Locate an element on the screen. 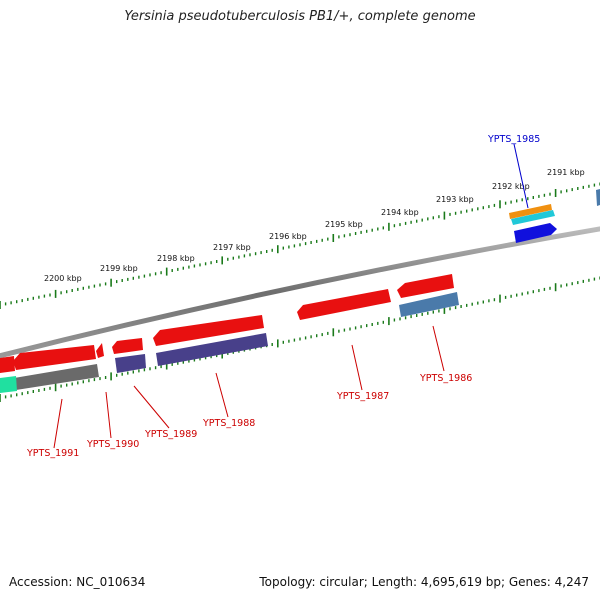 This screenshot has width=600, height=600. cds-red-1990 is located at coordinates (100, 350).